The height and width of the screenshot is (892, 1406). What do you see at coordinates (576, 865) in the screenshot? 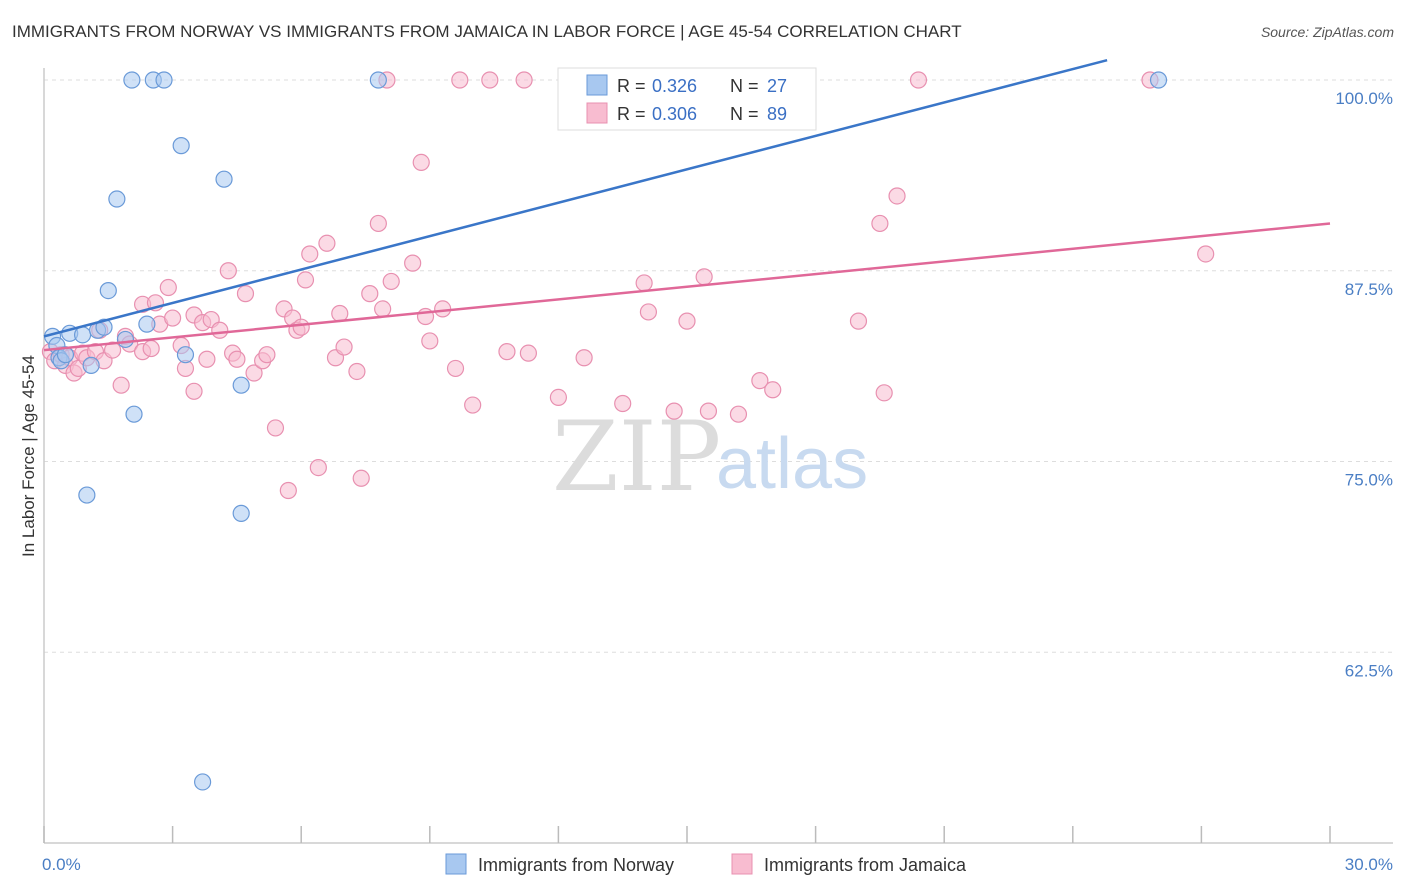
I see `legend-label-norway: Immigrants from Norway` at bounding box center [576, 865].